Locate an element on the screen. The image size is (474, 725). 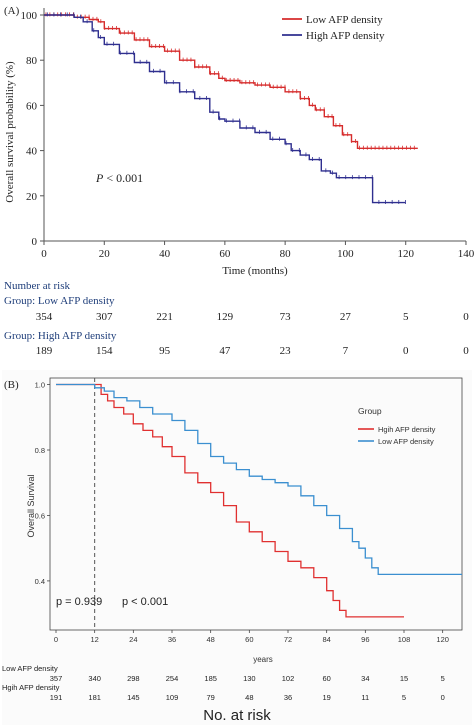
panel-a-pvalue: P < 0.001 is located at coordinates (119, 178).